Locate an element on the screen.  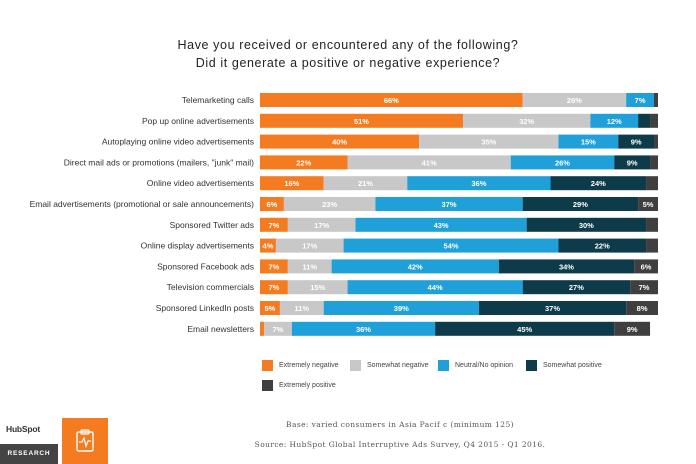
data-label: 40% is located at coordinates (339, 142).